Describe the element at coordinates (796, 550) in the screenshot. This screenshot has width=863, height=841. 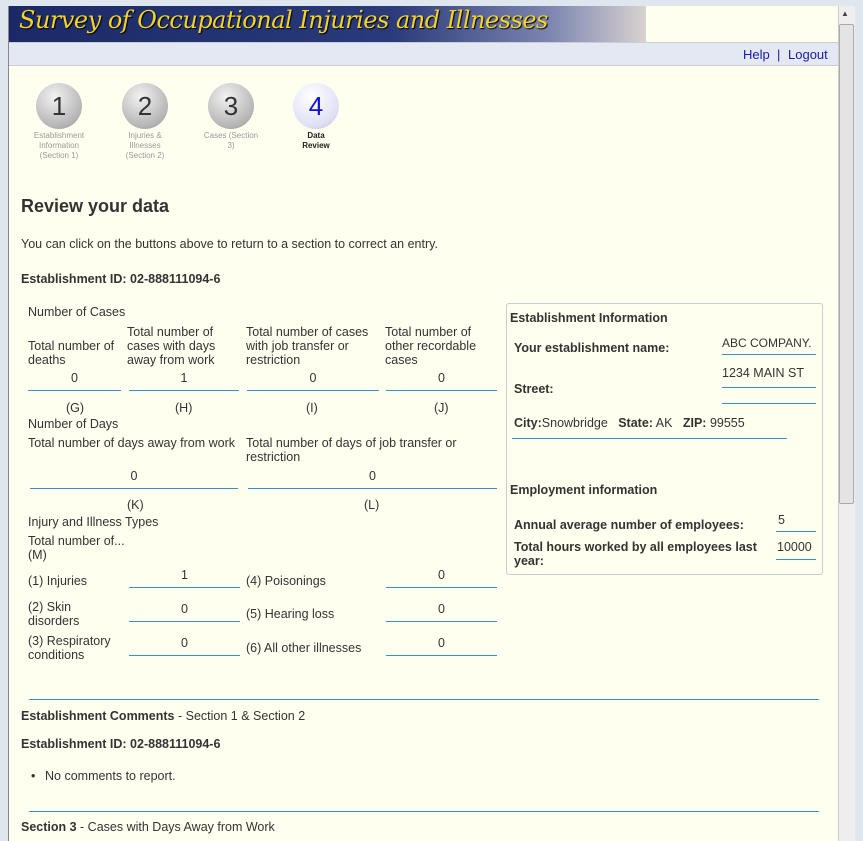
I see `hours-worked-value: 10000` at that location.